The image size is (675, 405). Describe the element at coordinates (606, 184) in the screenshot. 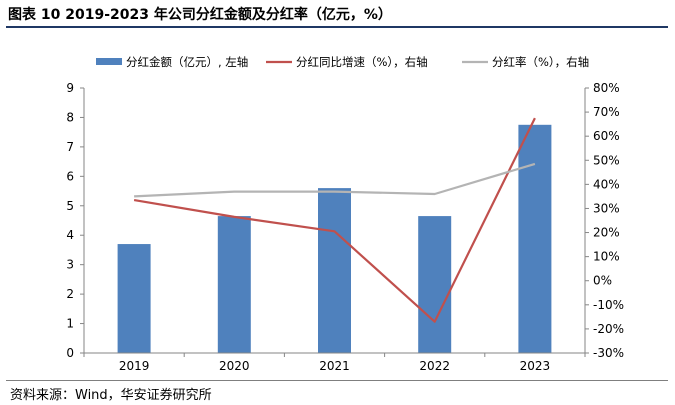

I see `right-tick-label: 40%` at that location.